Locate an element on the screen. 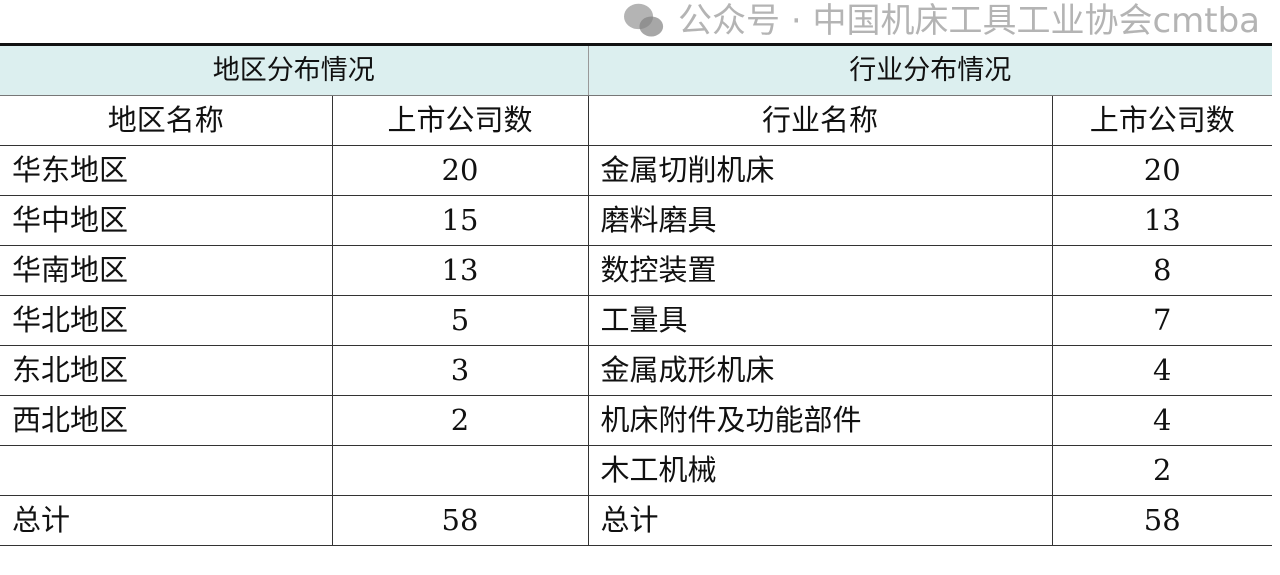 The height and width of the screenshot is (575, 1280). total-row: 总计 58 总计 58 is located at coordinates (636, 520).